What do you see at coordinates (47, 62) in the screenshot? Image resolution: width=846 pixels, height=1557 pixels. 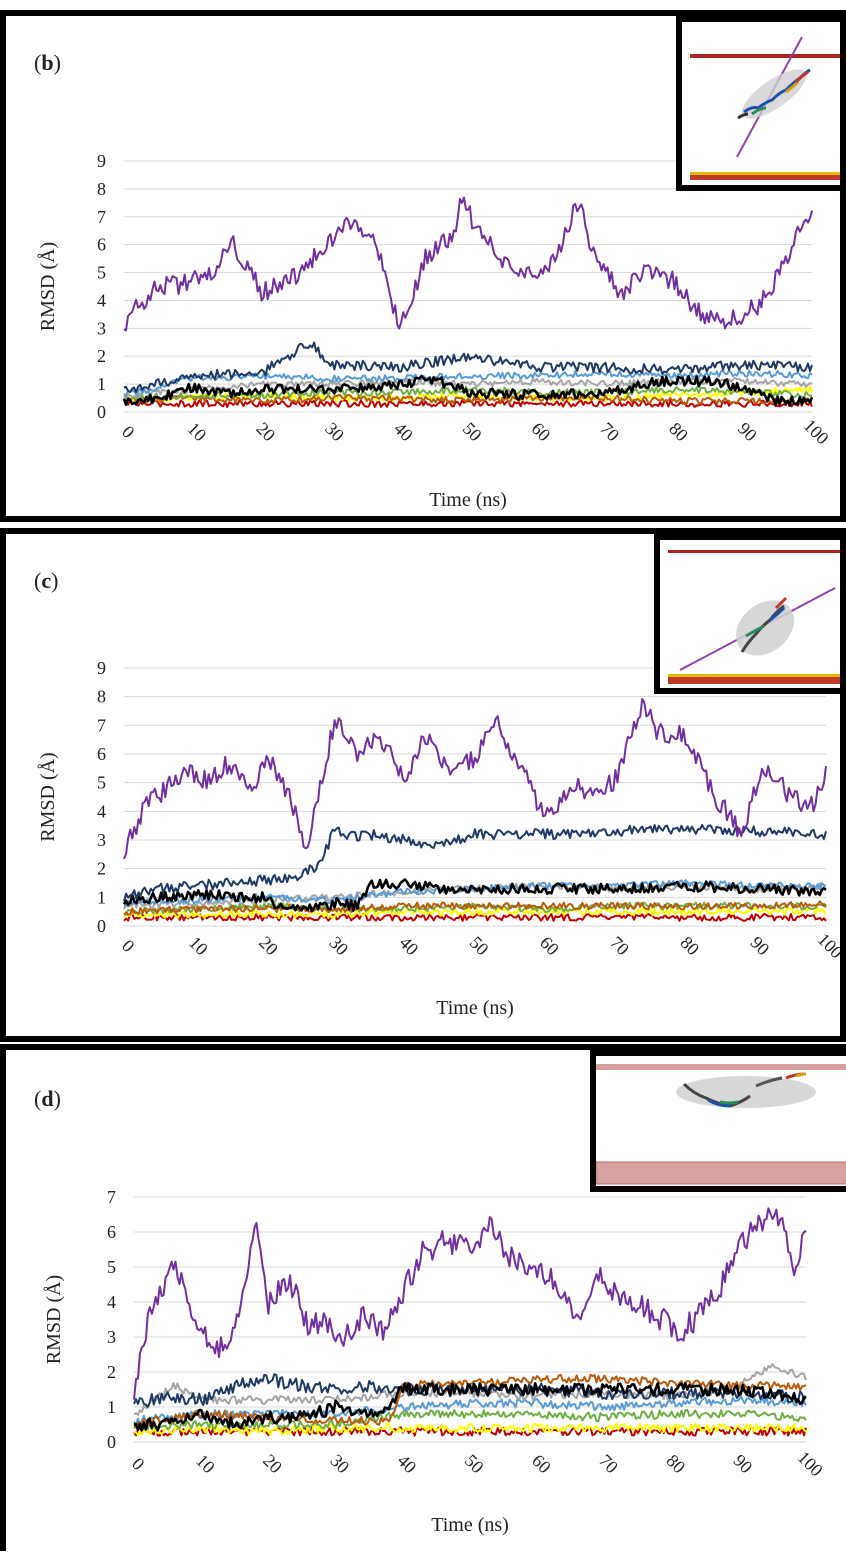 I see `panel-label: (b)` at bounding box center [47, 62].